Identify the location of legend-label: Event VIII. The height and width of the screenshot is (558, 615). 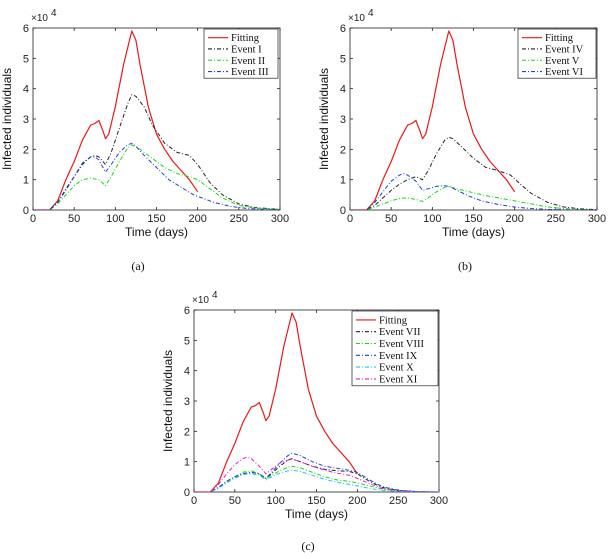
(402, 344).